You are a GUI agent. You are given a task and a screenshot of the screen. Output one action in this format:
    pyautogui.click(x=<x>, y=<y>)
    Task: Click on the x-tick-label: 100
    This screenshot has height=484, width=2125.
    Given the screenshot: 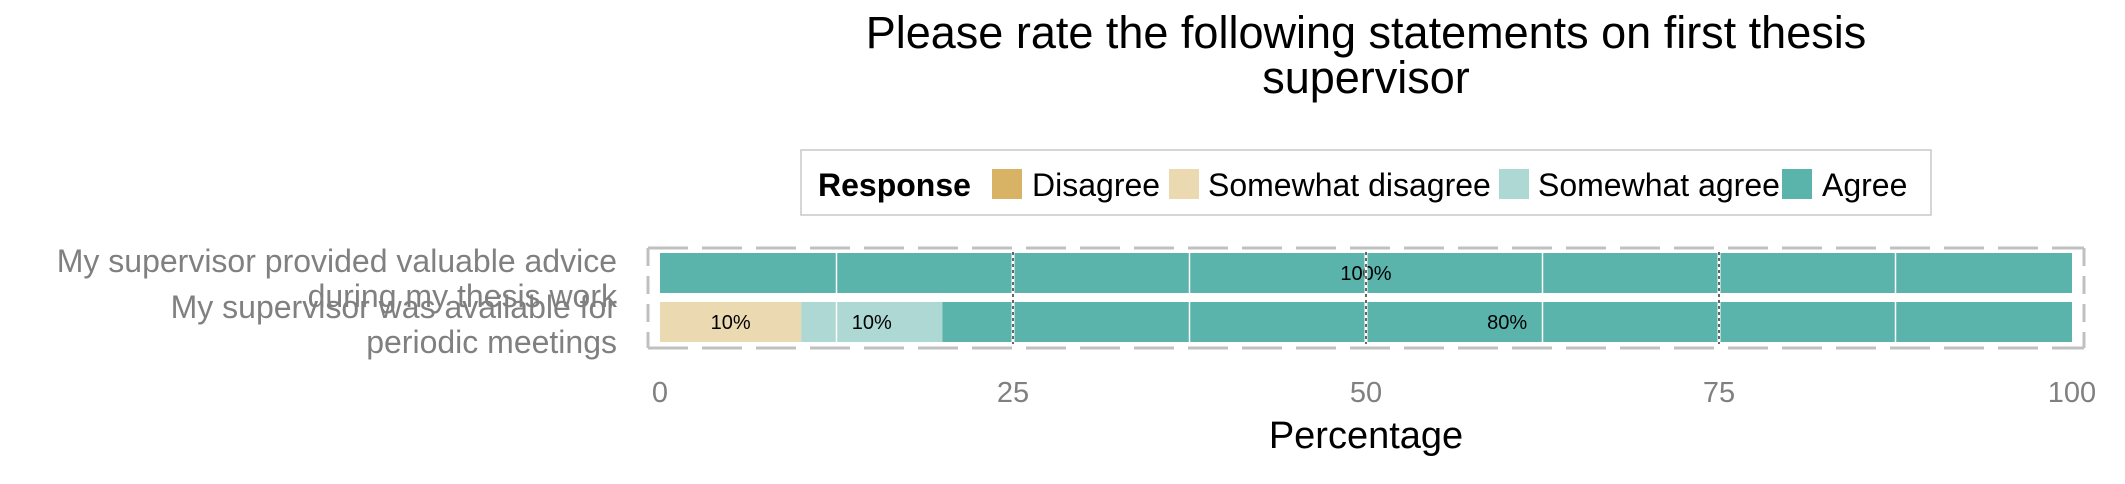 What is the action you would take?
    pyautogui.click(x=2072, y=393)
    